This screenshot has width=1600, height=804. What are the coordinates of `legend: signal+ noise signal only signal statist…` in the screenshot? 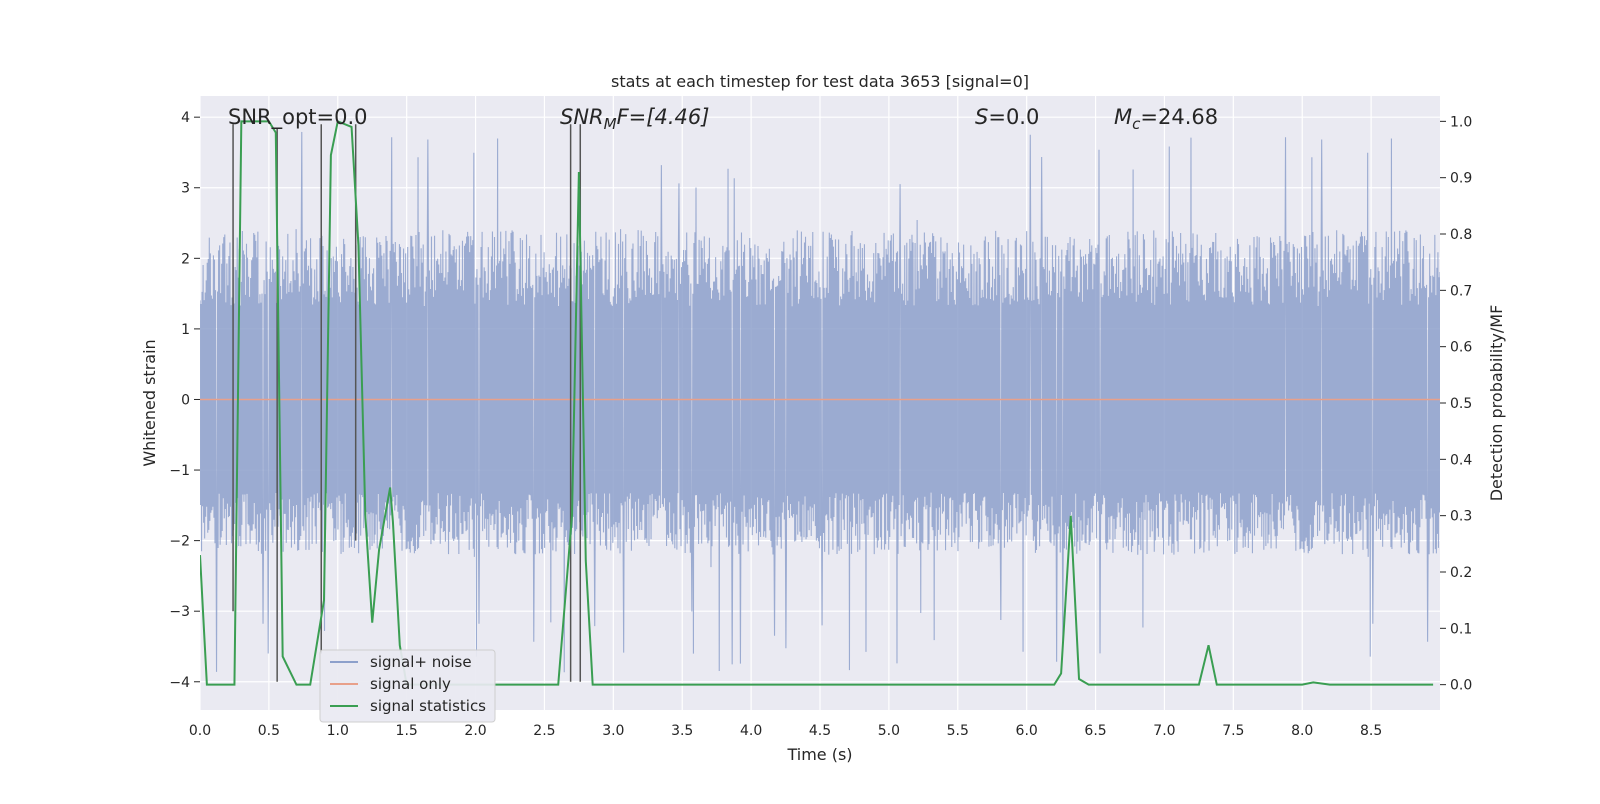 It's located at (407, 686).